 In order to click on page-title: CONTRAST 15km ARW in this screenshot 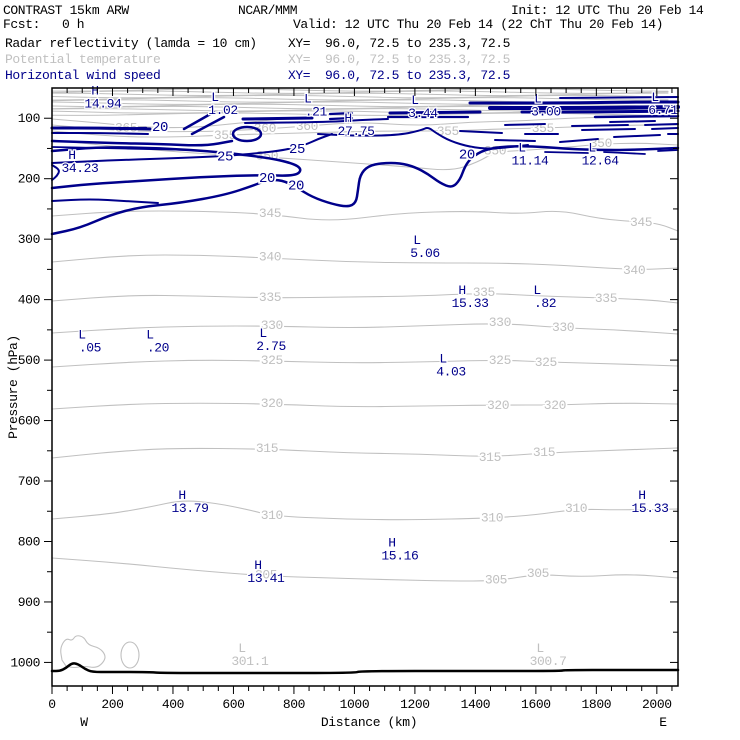, I will do `click(66, 10)`.